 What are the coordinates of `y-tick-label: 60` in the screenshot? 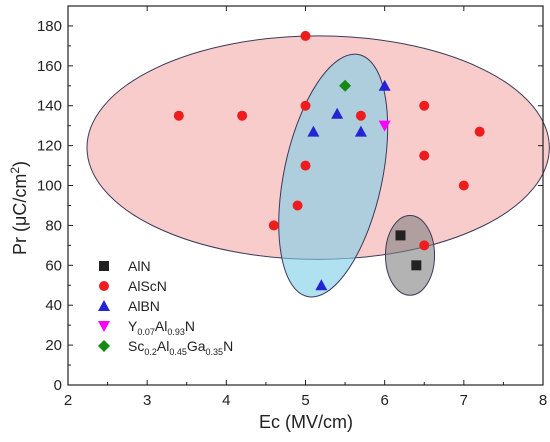 It's located at (53, 265).